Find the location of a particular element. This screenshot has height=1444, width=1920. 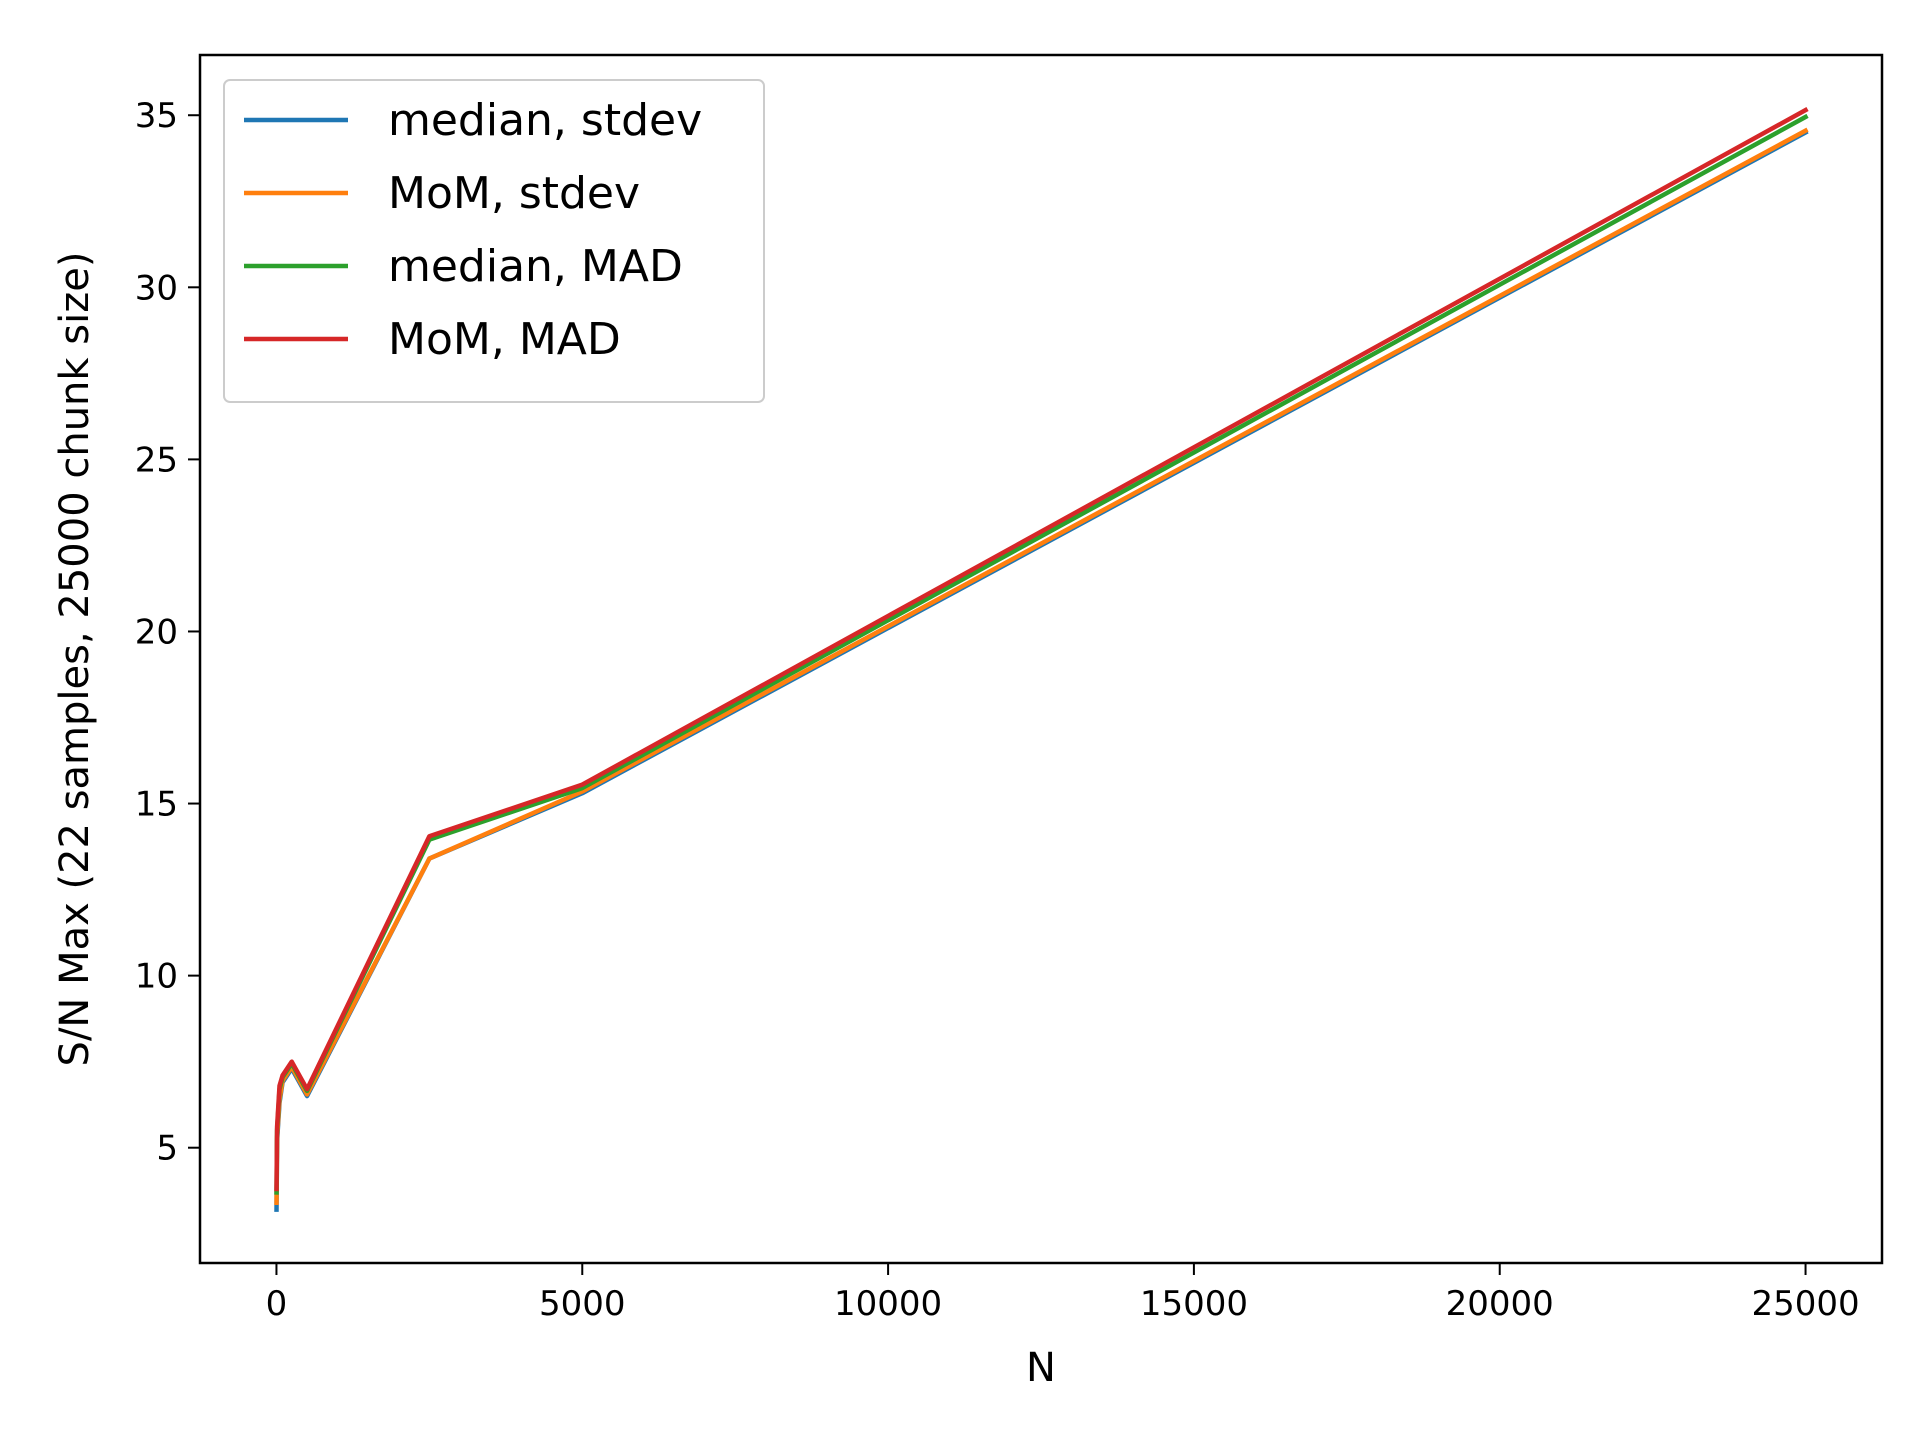

legend-label: MoM, stdev is located at coordinates (514, 193).